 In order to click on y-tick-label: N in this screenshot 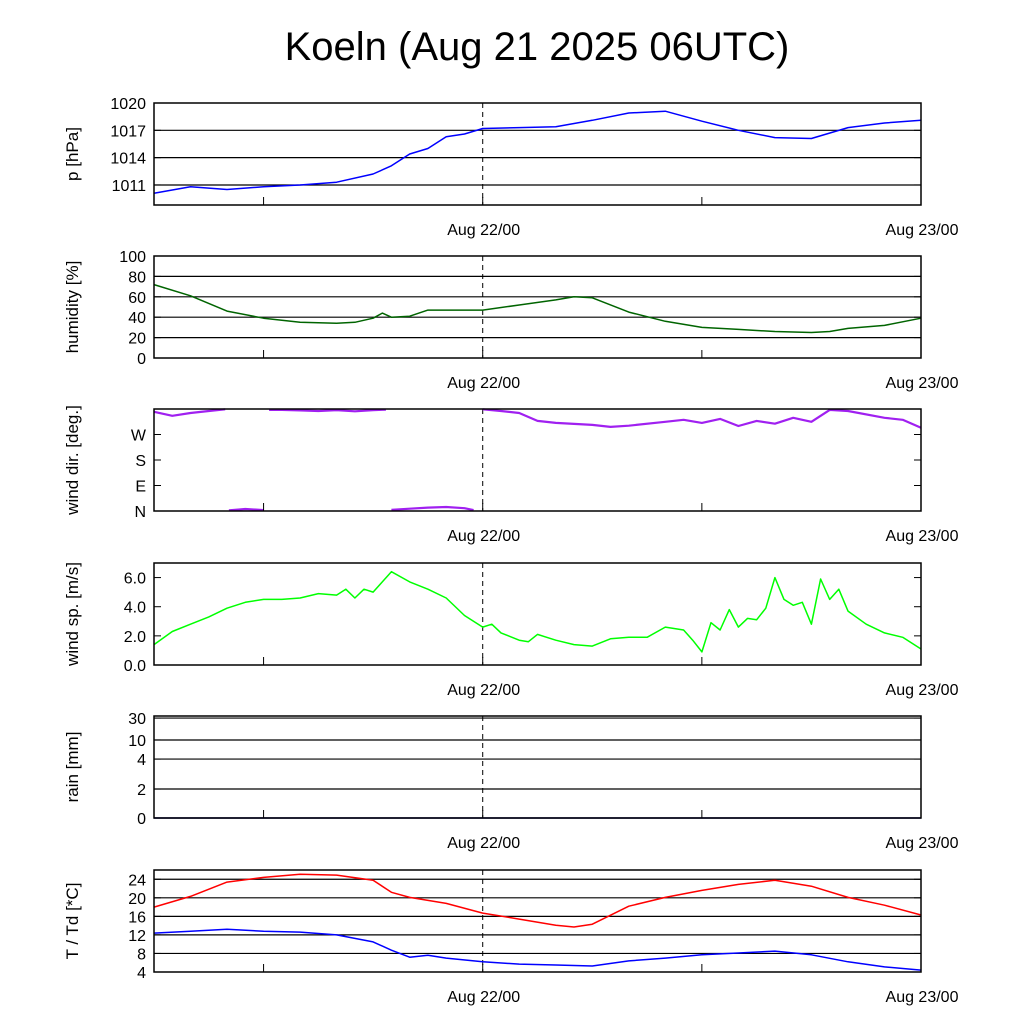, I will do `click(140, 512)`.